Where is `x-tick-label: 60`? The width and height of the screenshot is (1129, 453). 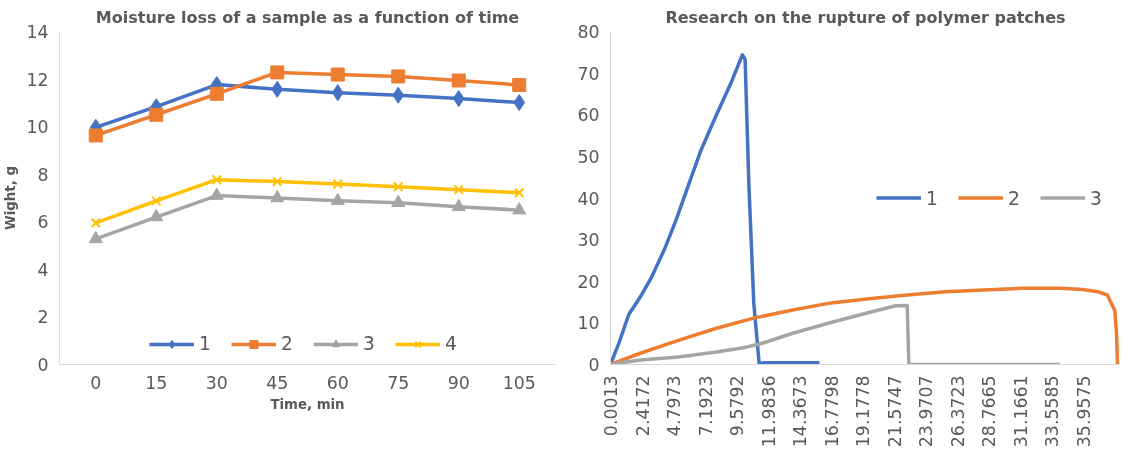
x-tick-label: 60 is located at coordinates (337, 382).